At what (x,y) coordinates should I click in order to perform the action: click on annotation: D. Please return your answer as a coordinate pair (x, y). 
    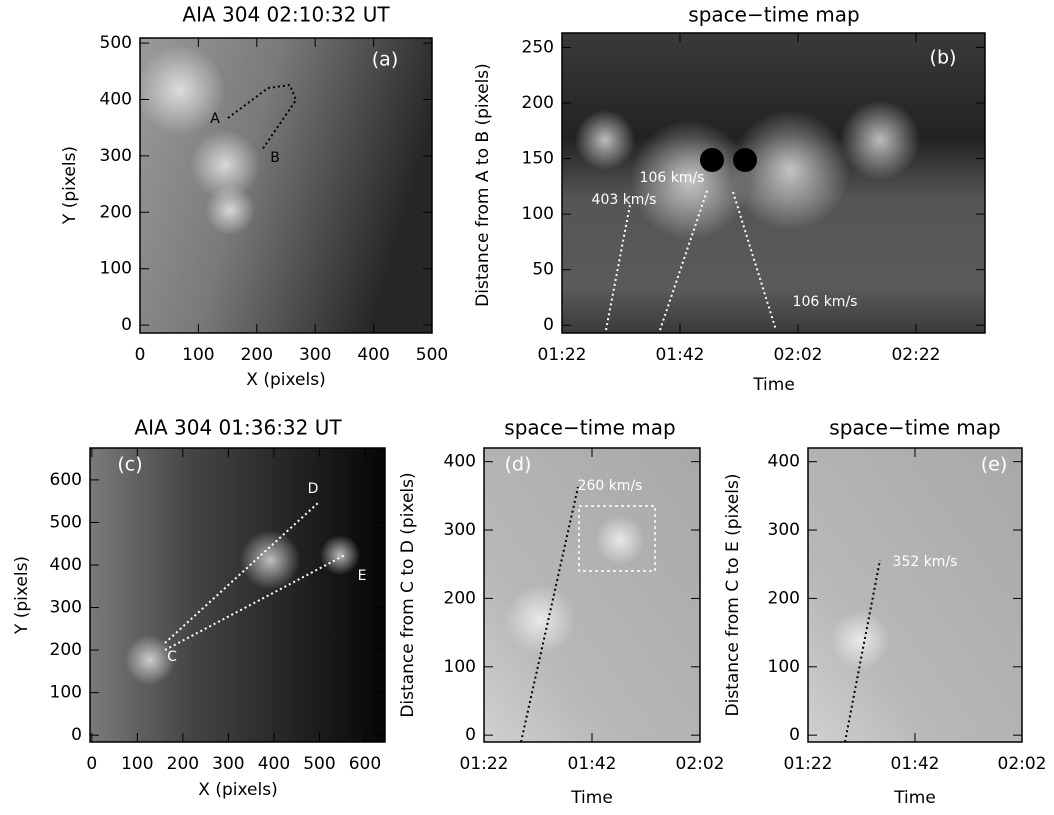
    Looking at the image, I should click on (313, 489).